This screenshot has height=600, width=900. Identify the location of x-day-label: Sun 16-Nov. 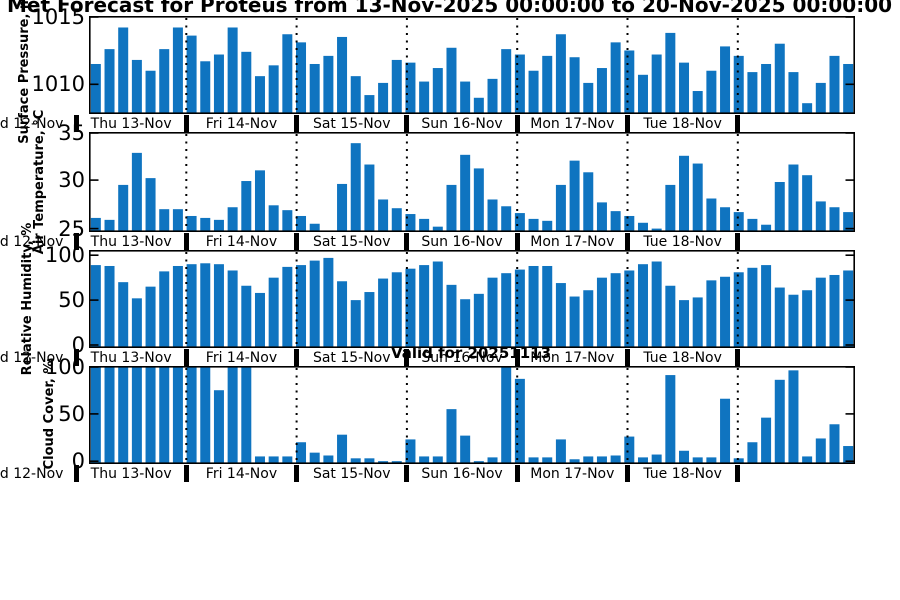
(462, 123).